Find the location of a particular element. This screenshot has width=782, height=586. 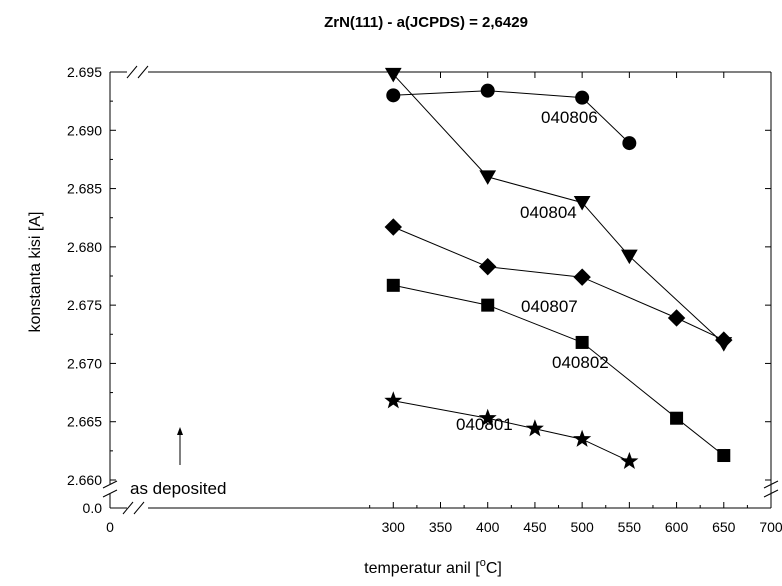

y-tick-label: 2.685 is located at coordinates (84, 189).